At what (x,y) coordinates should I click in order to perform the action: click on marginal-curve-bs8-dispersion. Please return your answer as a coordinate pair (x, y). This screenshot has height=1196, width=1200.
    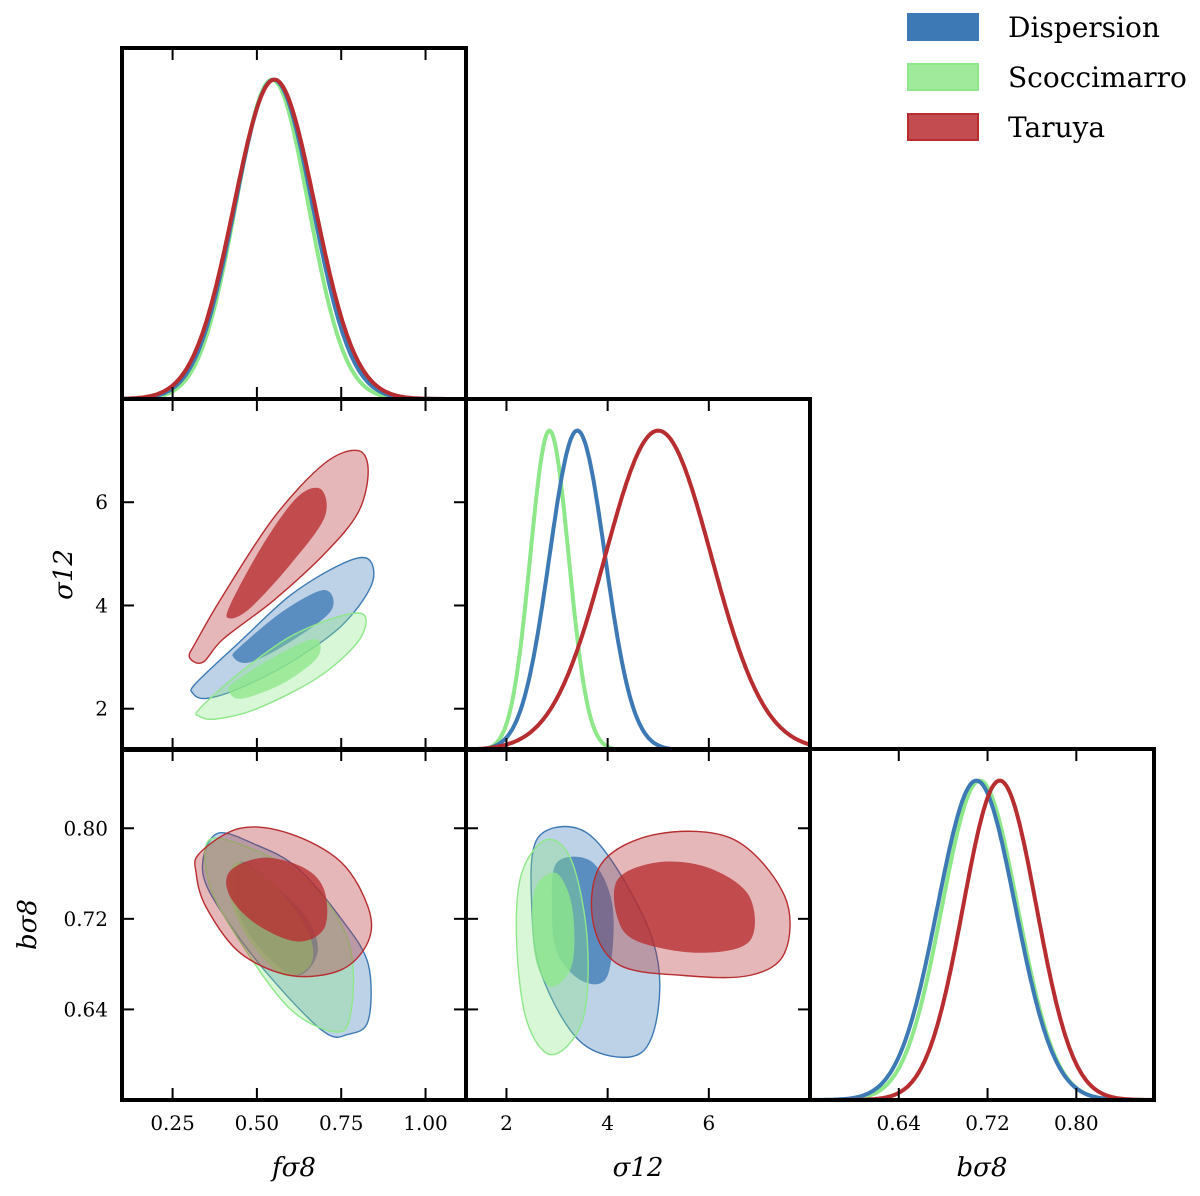
    Looking at the image, I should click on (982, 939).